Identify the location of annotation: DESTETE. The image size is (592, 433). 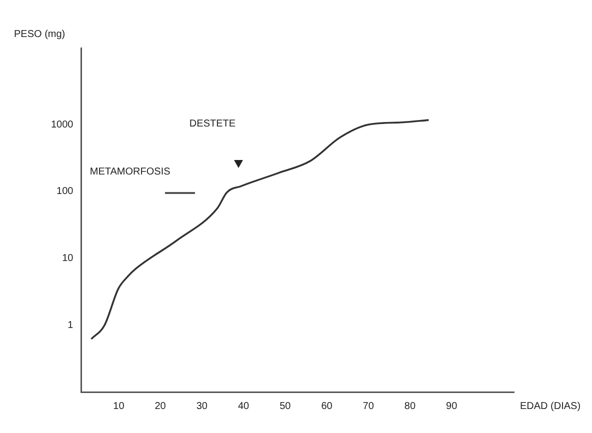
(212, 124).